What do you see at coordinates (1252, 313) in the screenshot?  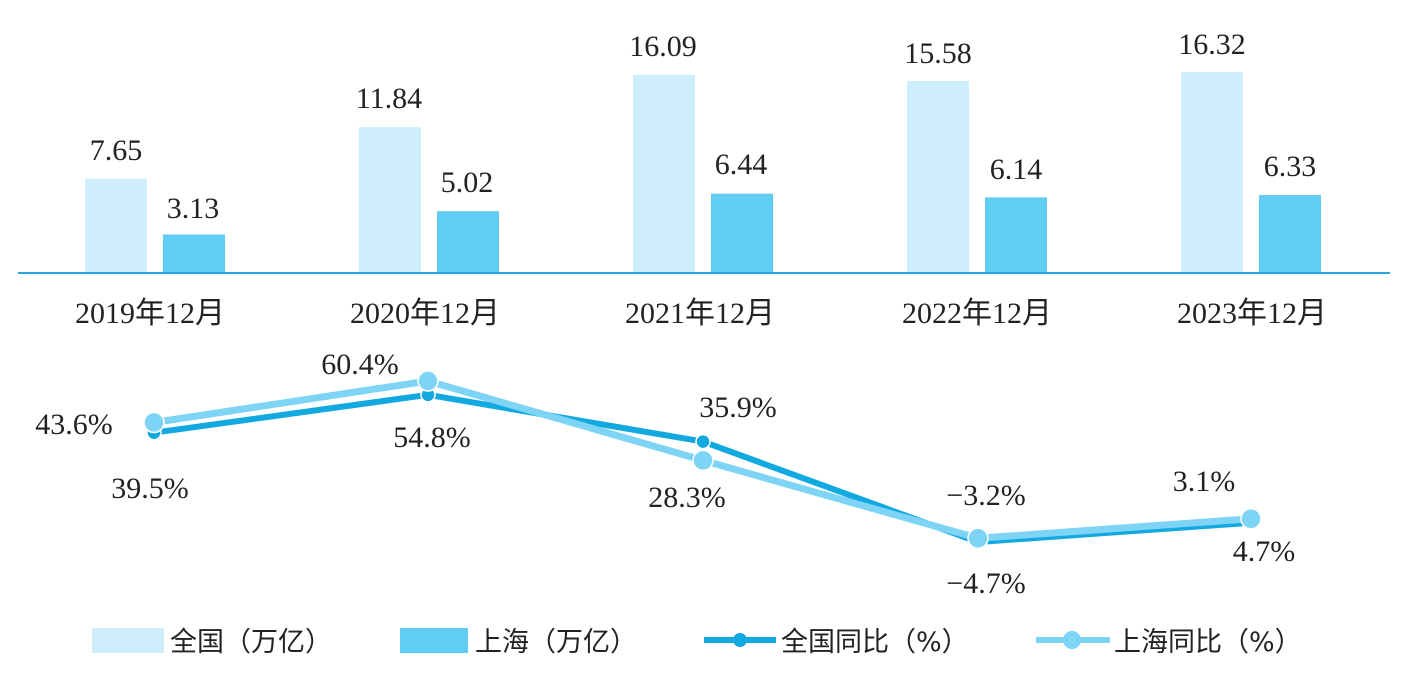 I see `tick-label: 2023年12月` at bounding box center [1252, 313].